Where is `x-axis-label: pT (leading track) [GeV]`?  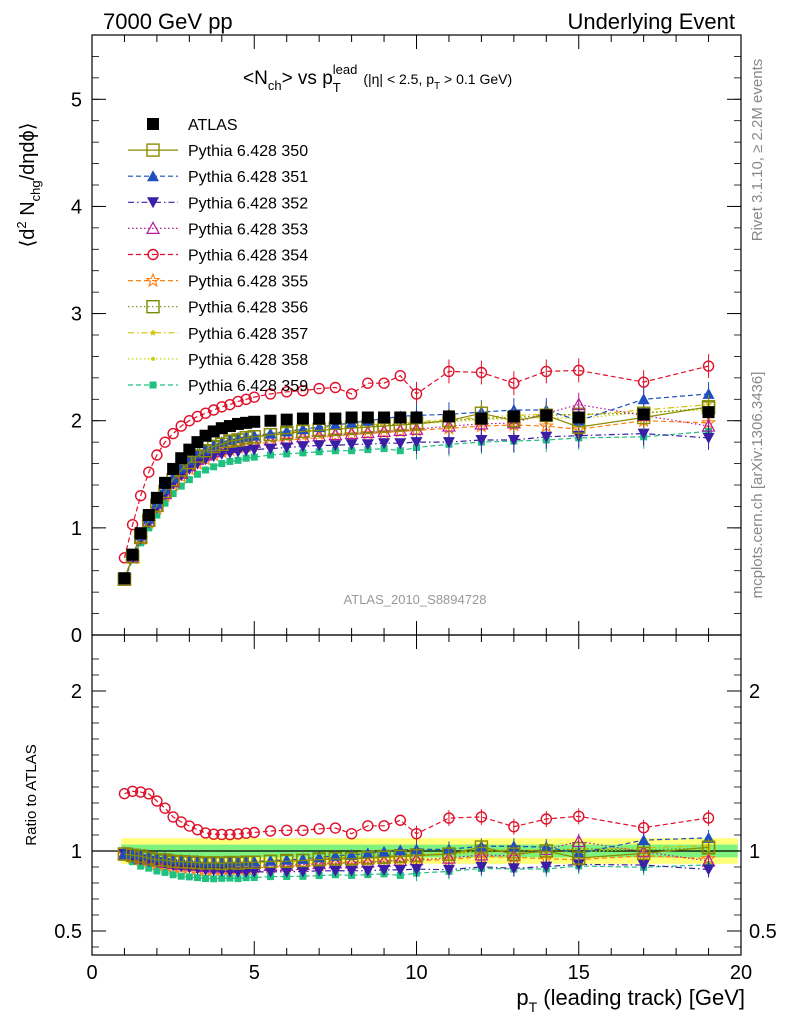
x-axis-label: pT (leading track) [GeV] is located at coordinates (630, 1000).